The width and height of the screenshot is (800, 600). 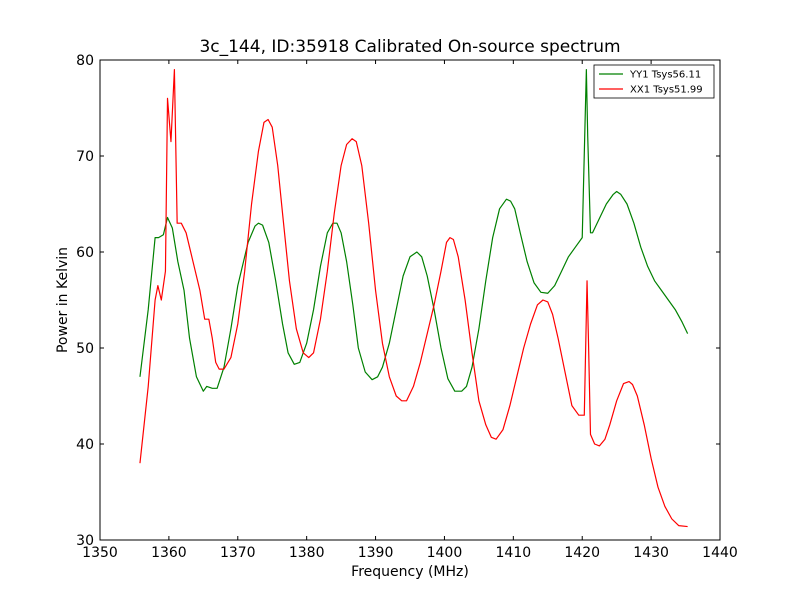 What do you see at coordinates (376, 553) in the screenshot?
I see `x-tick-label: 1390` at bounding box center [376, 553].